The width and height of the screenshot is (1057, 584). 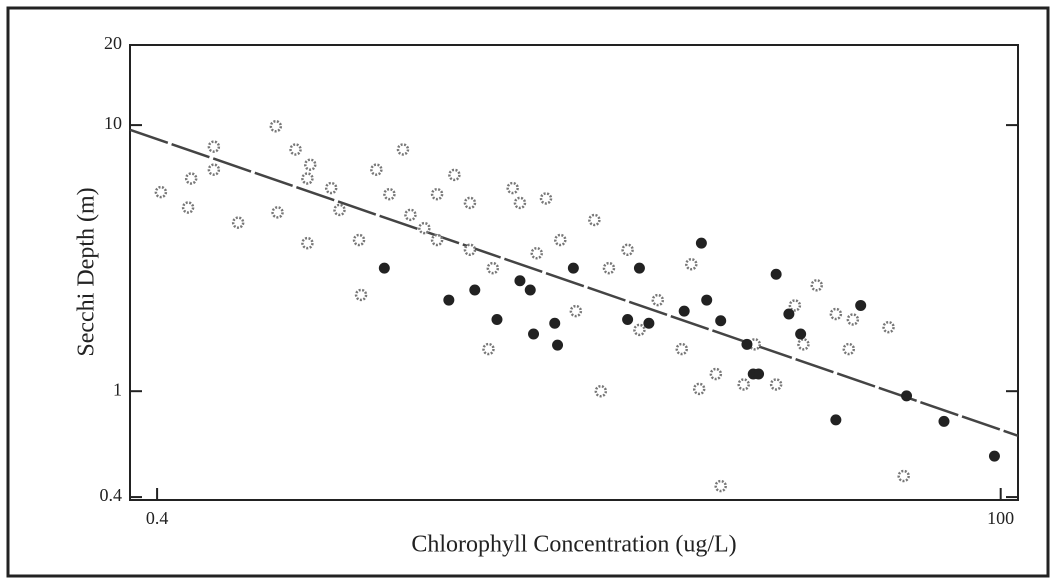 What do you see at coordinates (573, 545) in the screenshot?
I see `x-axis-label: Chlorophyll Concentration (ug/L)` at bounding box center [573, 545].